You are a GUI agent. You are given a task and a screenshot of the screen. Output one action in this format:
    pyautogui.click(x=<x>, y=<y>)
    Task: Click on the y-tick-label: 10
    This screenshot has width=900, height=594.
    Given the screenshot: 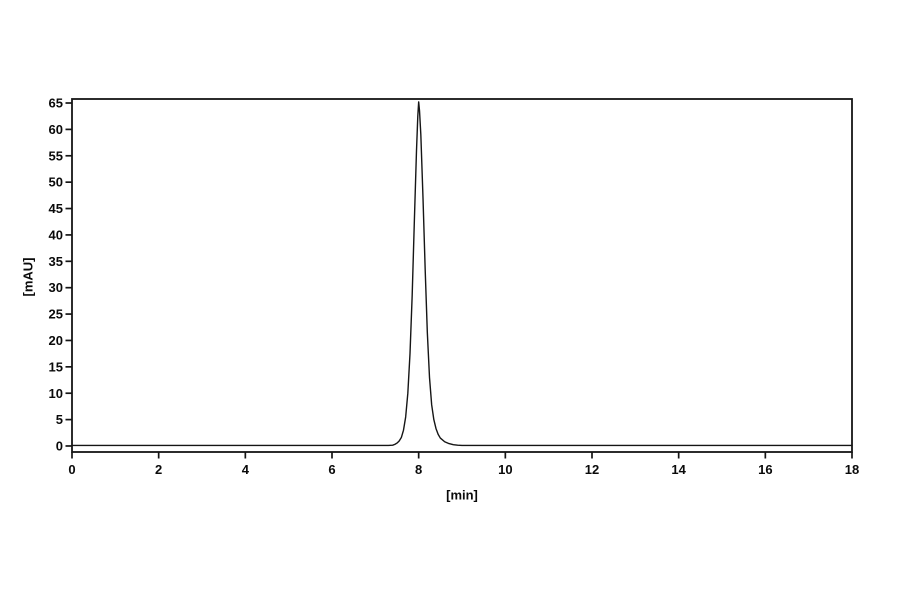 What is the action you would take?
    pyautogui.click(x=56, y=393)
    